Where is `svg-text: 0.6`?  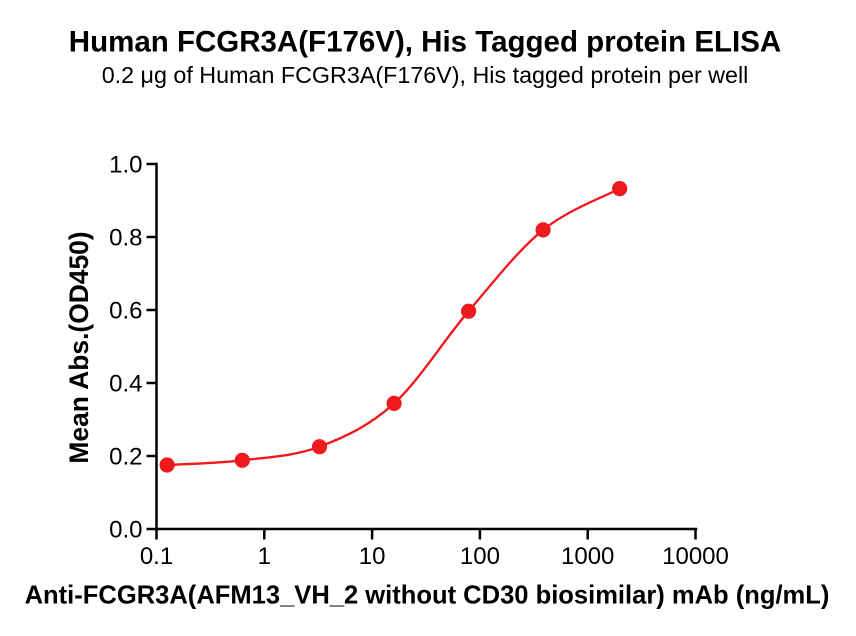
svg-text: 0.6 is located at coordinates (125, 311).